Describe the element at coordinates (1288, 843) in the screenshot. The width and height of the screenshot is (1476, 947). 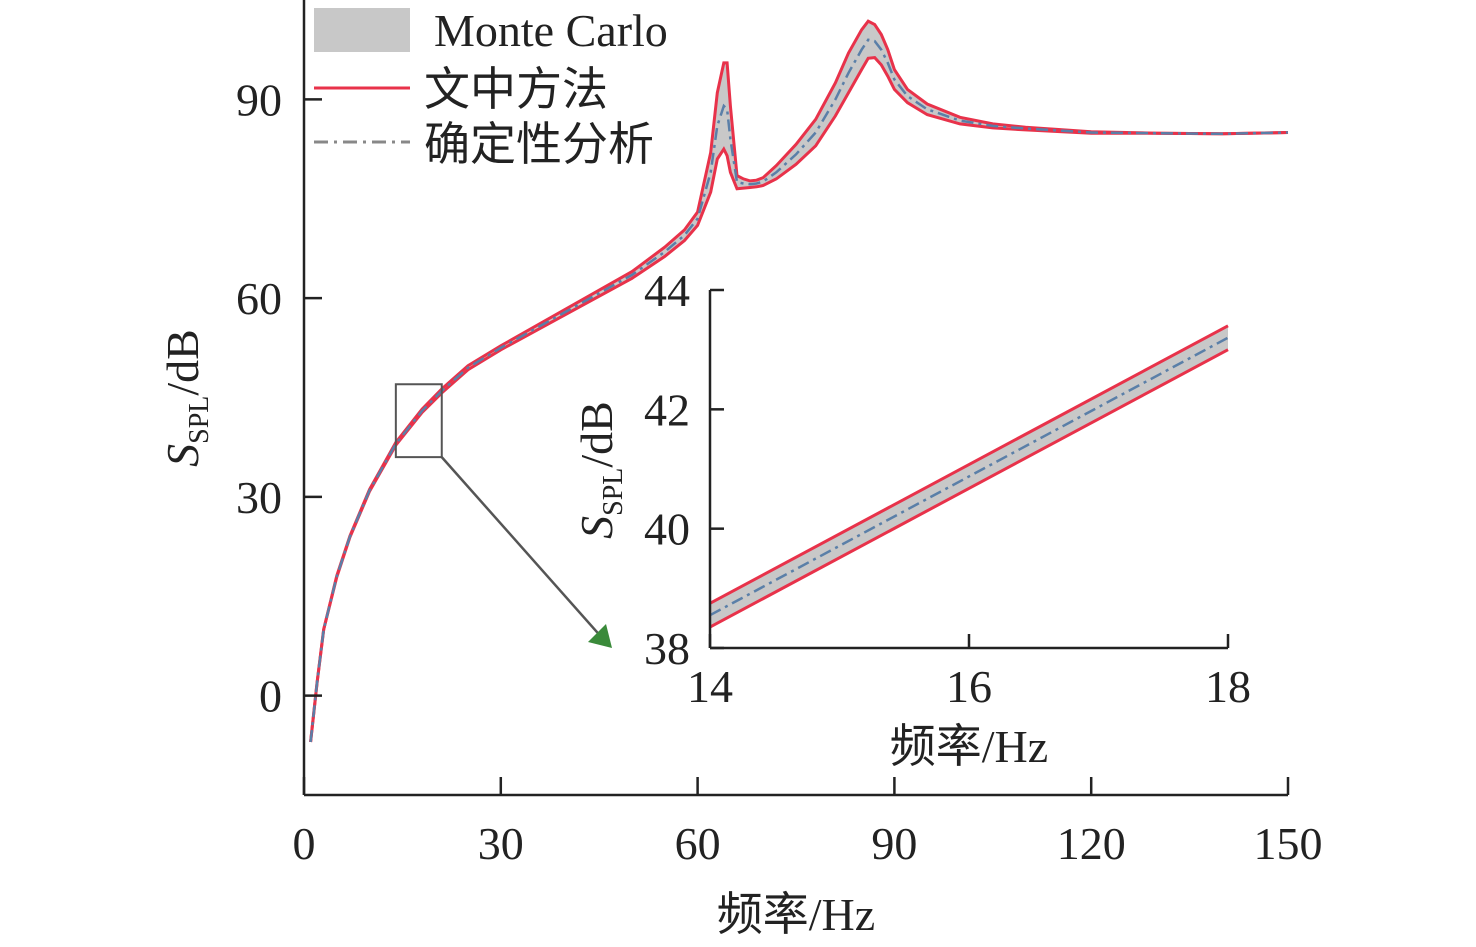
I see `main-x-tick-label: 150` at that location.